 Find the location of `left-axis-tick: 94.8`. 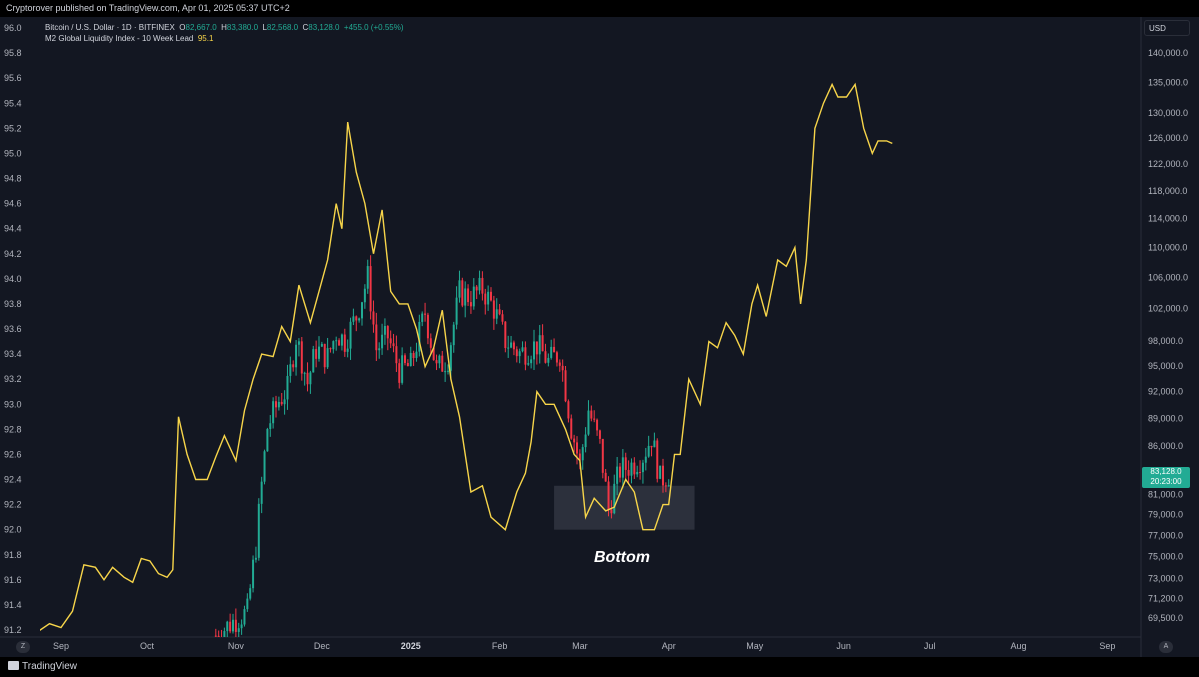

left-axis-tick: 94.8 is located at coordinates (13, 179).